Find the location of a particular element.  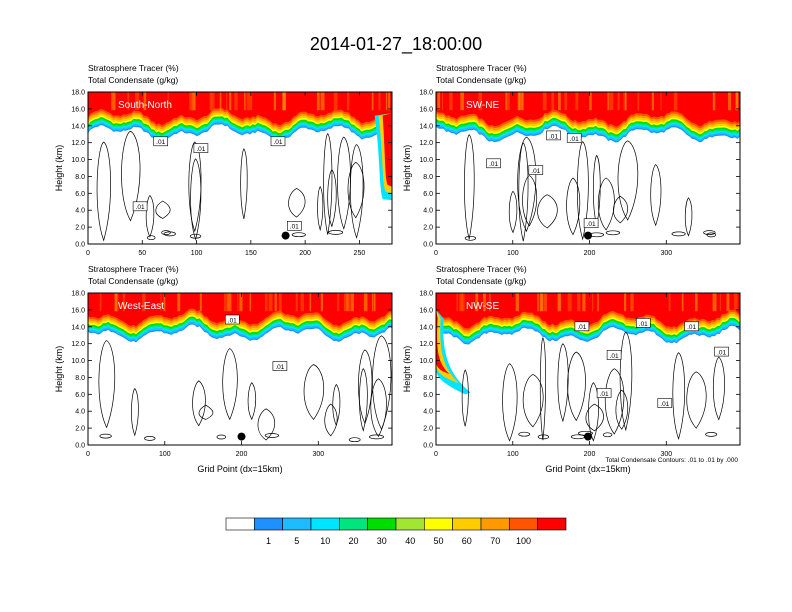

panel-label: South-North is located at coordinates (145, 105).